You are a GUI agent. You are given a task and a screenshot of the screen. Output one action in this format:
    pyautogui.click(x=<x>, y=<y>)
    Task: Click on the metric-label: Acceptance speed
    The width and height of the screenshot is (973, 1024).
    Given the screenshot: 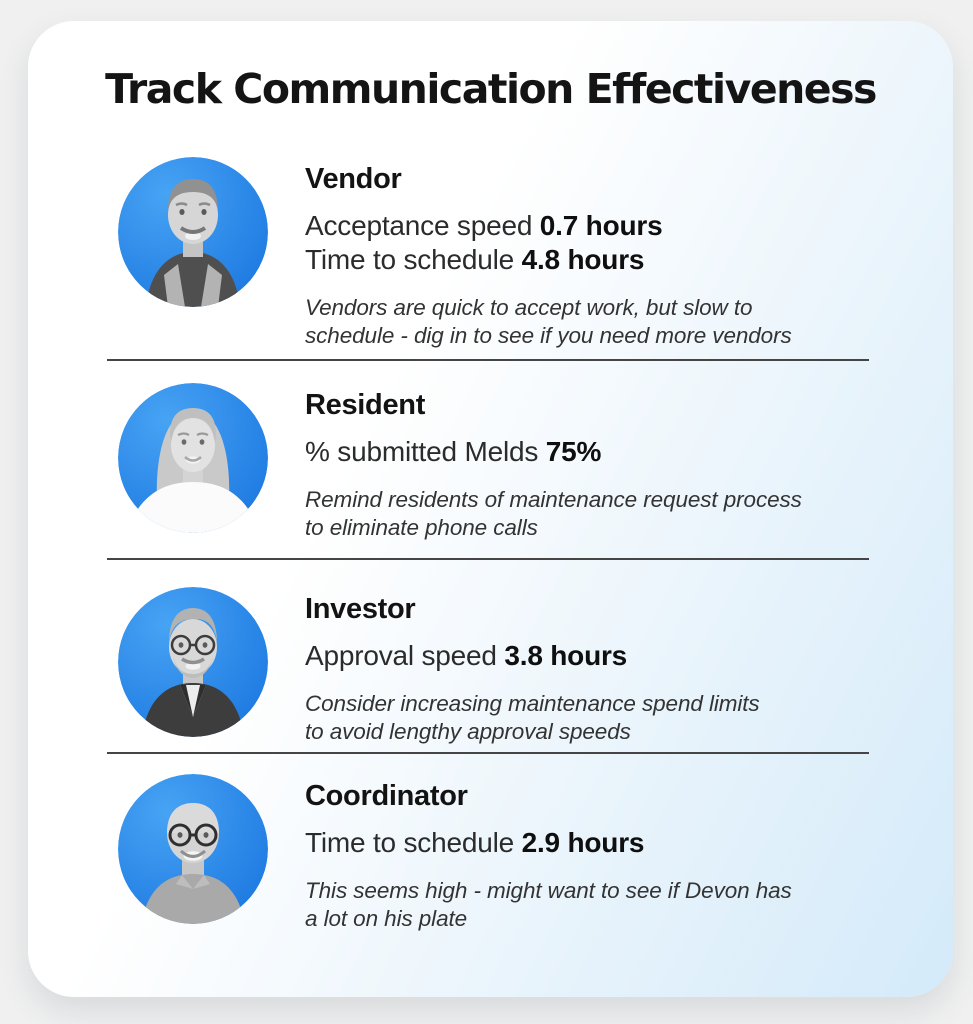 What is the action you would take?
    pyautogui.click(x=419, y=225)
    